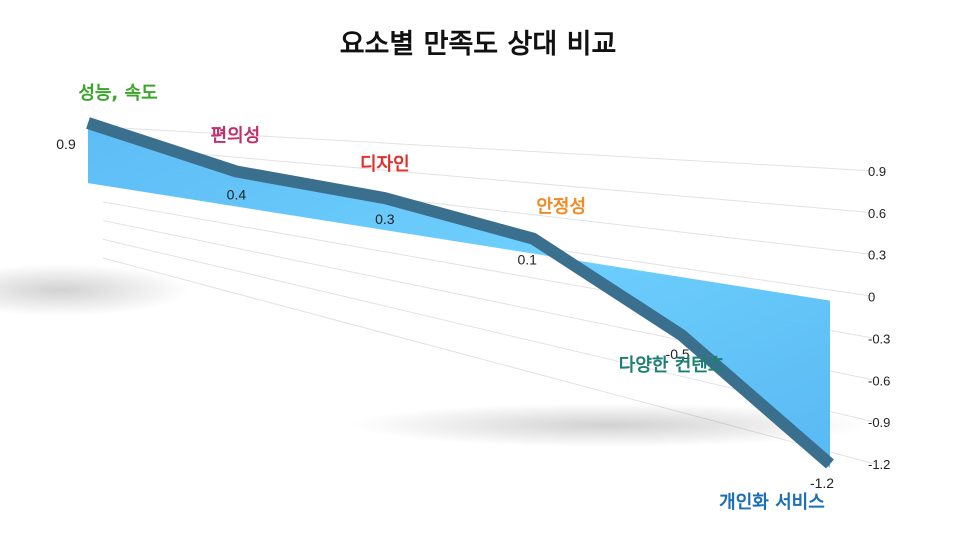 This screenshot has width=956, height=533. I want to click on category-label: 편의성, so click(236, 136).